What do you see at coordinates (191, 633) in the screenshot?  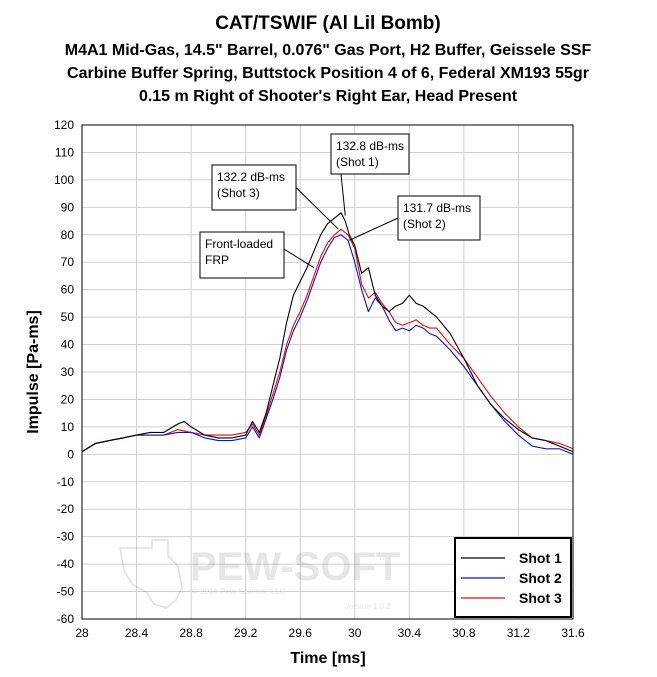 I see `x-tick-label: 28.8` at bounding box center [191, 633].